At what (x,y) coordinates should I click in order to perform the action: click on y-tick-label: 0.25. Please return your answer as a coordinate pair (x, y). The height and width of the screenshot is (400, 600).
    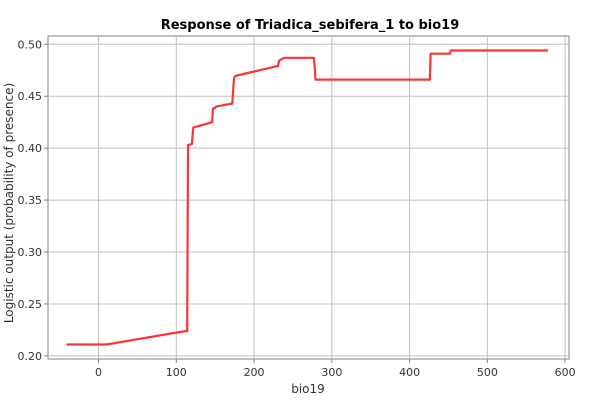
    Looking at the image, I should click on (30, 304).